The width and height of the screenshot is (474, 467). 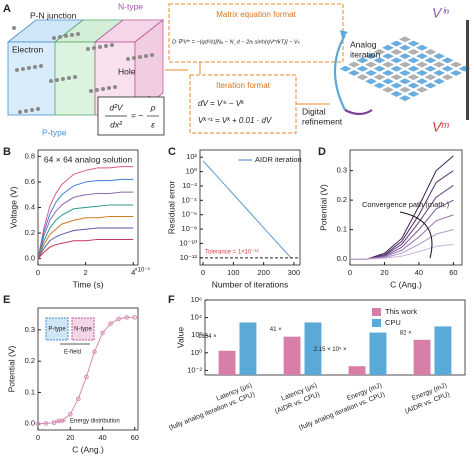 I want to click on y-tick-label: 10⁻¹⁰, so click(x=188, y=242).